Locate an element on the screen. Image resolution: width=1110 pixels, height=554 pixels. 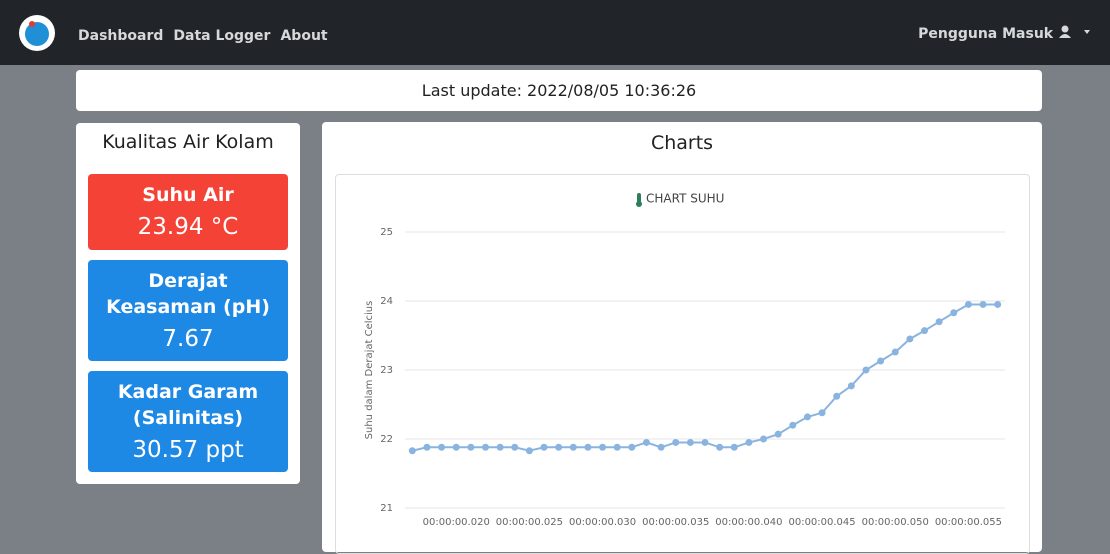
user-menu: Pengguna Masuk is located at coordinates (1005, 33).